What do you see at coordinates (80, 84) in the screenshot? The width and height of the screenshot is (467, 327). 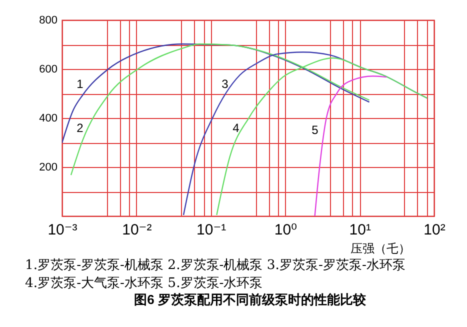 I see `series-label: 1` at bounding box center [80, 84].